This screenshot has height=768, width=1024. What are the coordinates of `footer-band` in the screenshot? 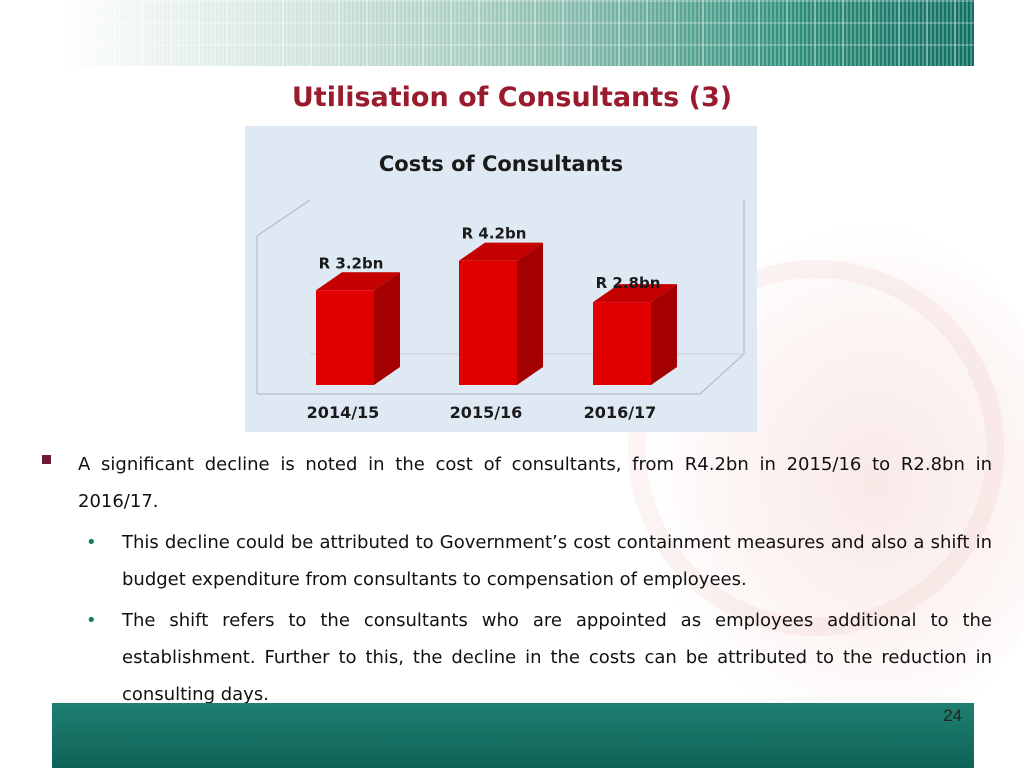 It's located at (513, 735).